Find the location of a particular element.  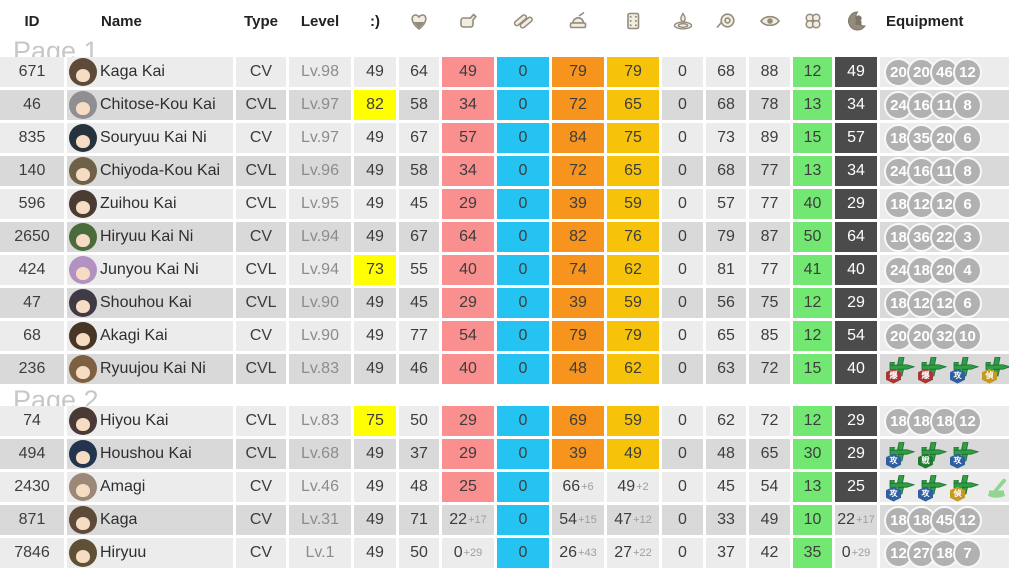

ship-level: Lv.31 is located at coordinates (320, 520).